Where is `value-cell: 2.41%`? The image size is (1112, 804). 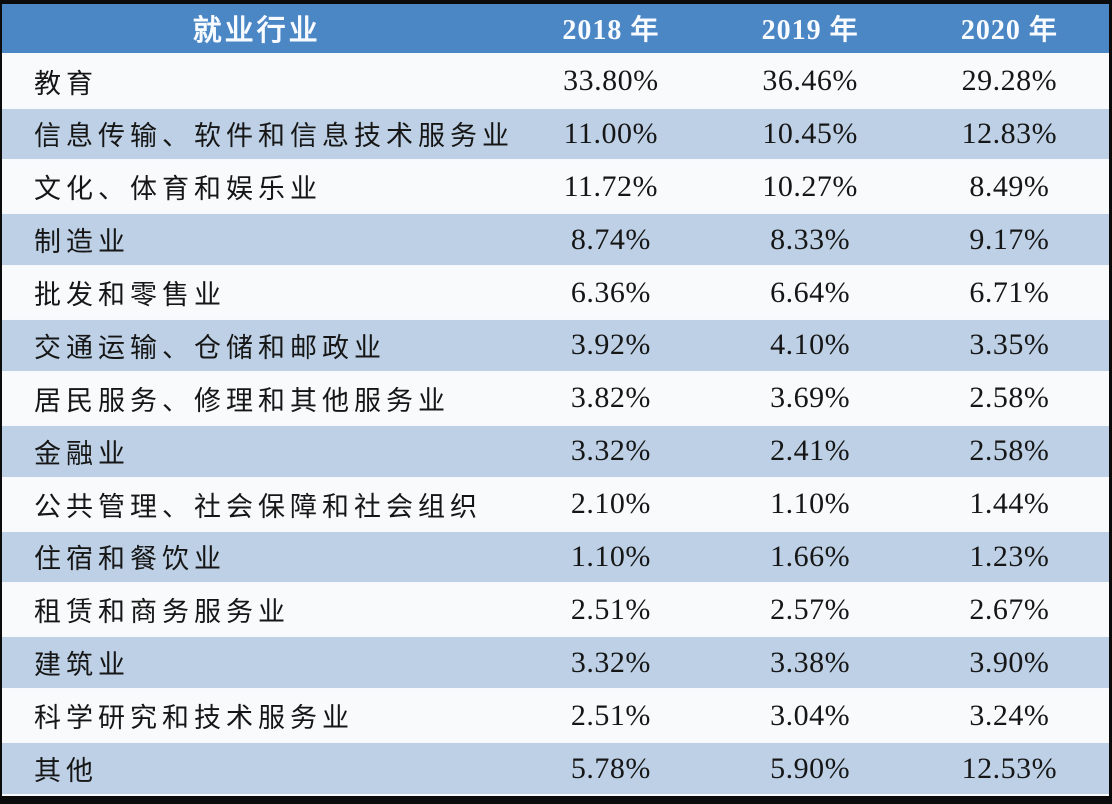
value-cell: 2.41% is located at coordinates (810, 451).